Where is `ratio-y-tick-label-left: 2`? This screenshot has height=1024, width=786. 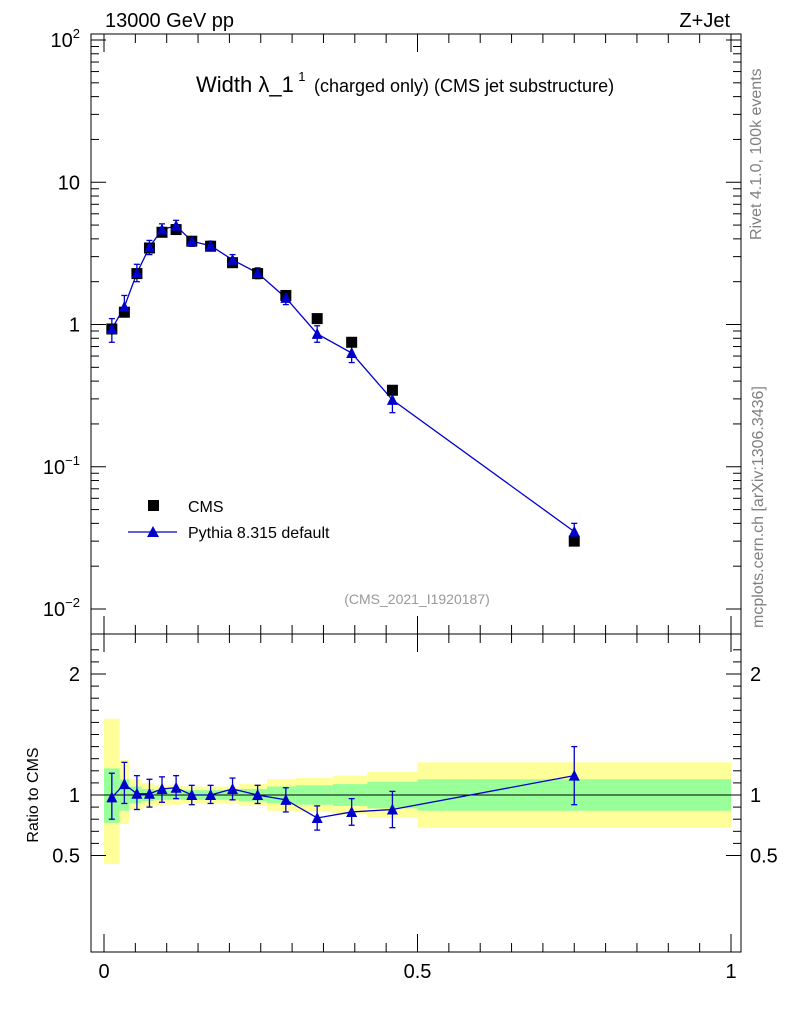
ratio-y-tick-label-left: 2 is located at coordinates (74, 675).